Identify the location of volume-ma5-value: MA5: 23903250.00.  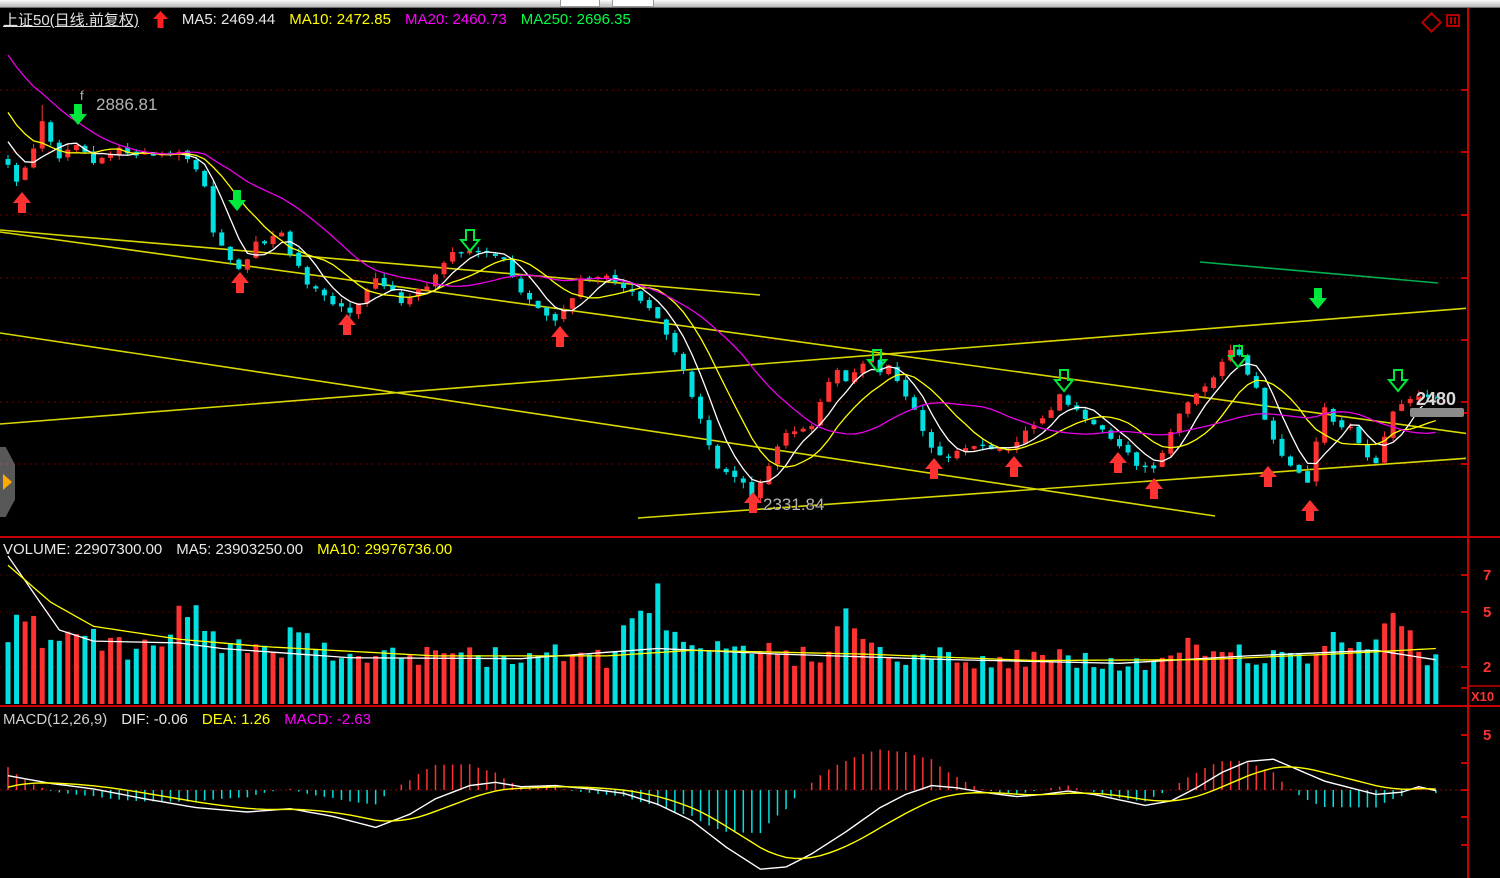
(240, 549).